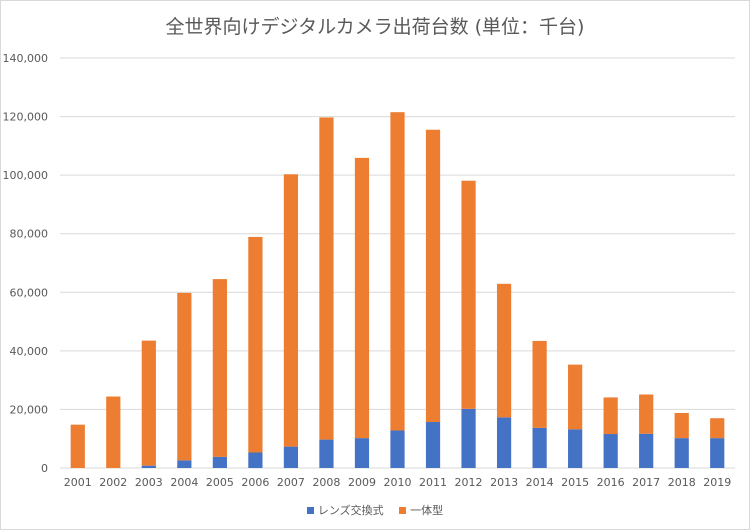 Image resolution: width=750 pixels, height=530 pixels. I want to click on legend-entry-lens-interchangeable: レンズ交換式, so click(345, 510).